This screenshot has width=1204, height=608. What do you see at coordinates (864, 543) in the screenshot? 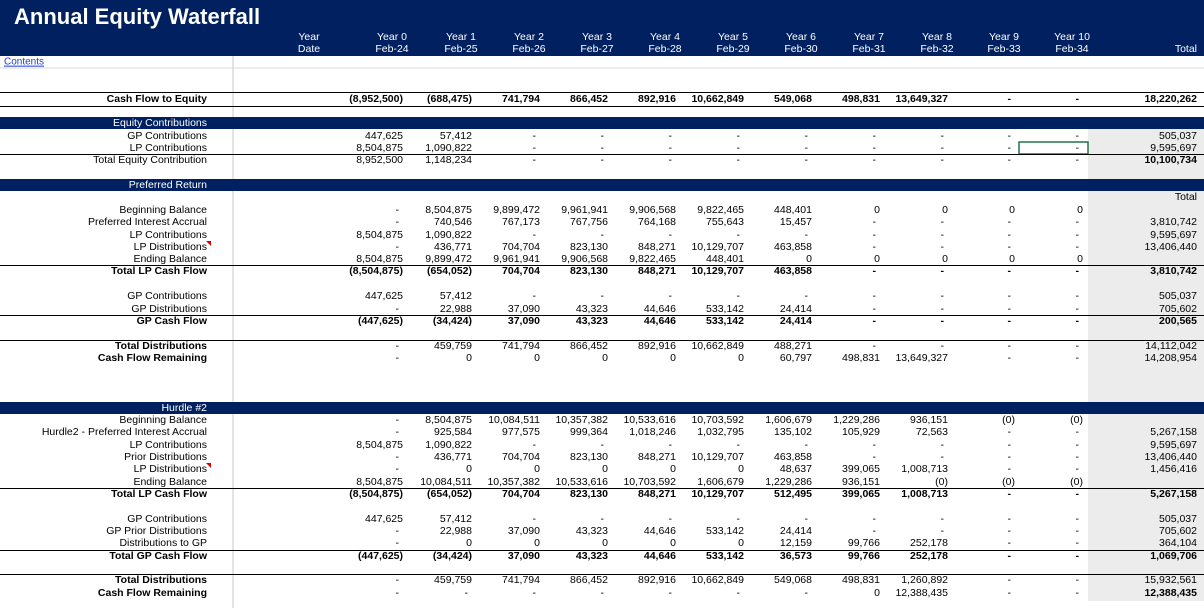
I see `cell-value: 99,766` at bounding box center [864, 543].